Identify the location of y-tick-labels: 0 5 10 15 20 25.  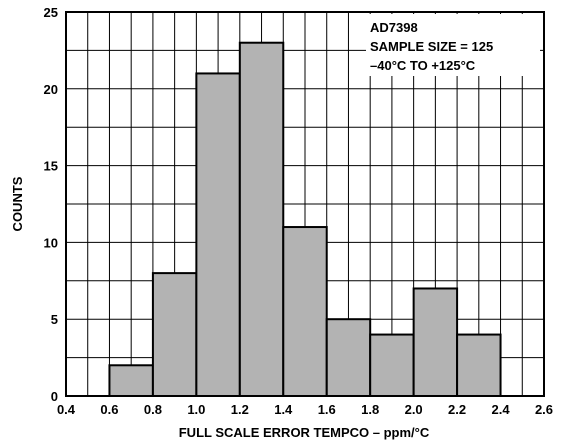
(51, 204).